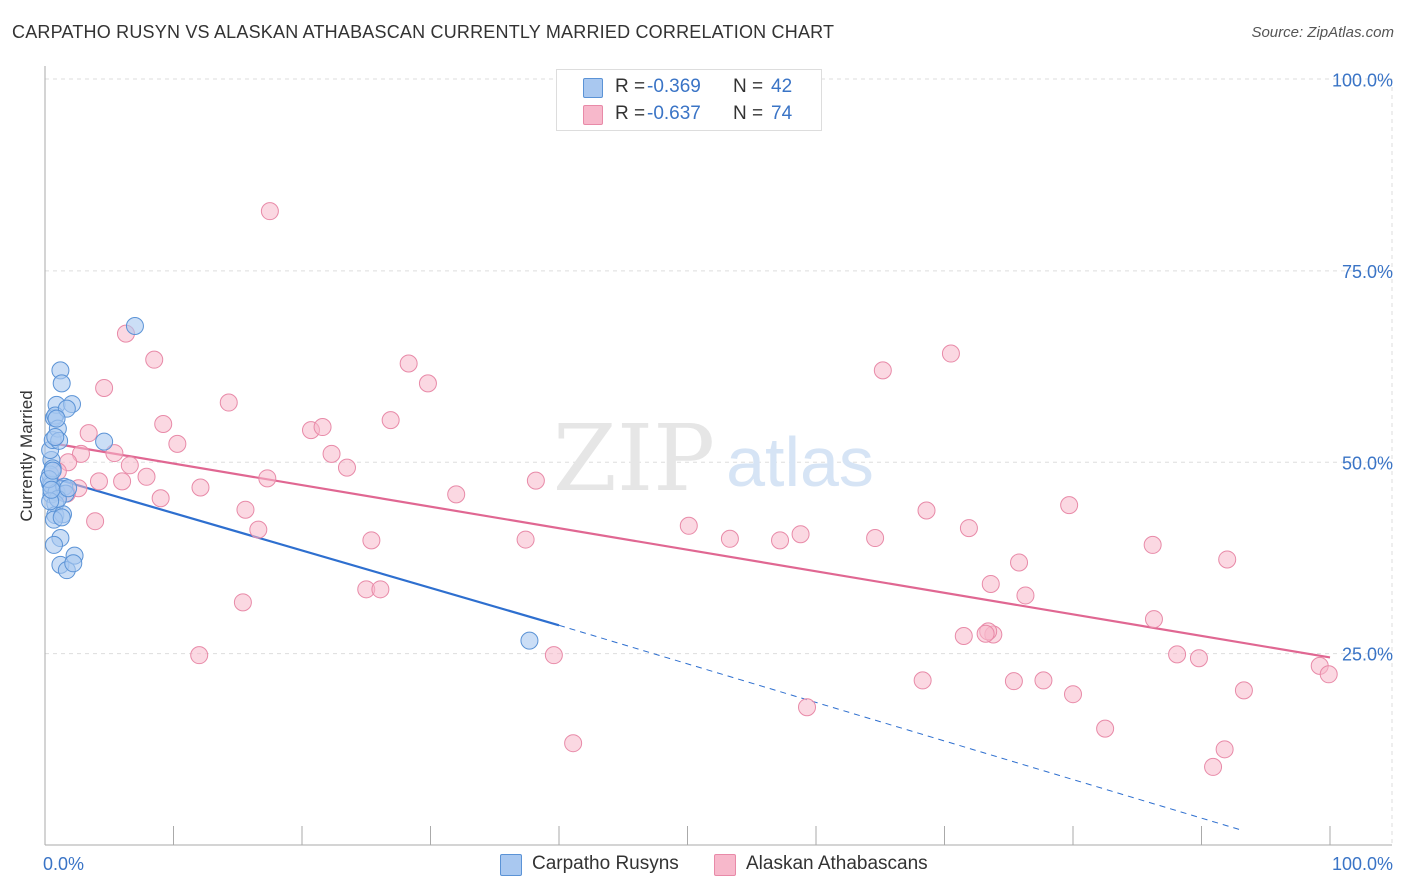 The height and width of the screenshot is (892, 1406). I want to click on stats-r-value: -0.369, so click(674, 86).